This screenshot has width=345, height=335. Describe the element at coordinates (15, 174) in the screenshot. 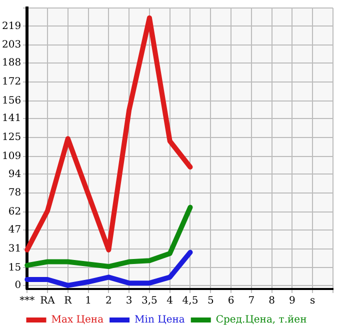

I see `y-tick-label: 94` at that location.